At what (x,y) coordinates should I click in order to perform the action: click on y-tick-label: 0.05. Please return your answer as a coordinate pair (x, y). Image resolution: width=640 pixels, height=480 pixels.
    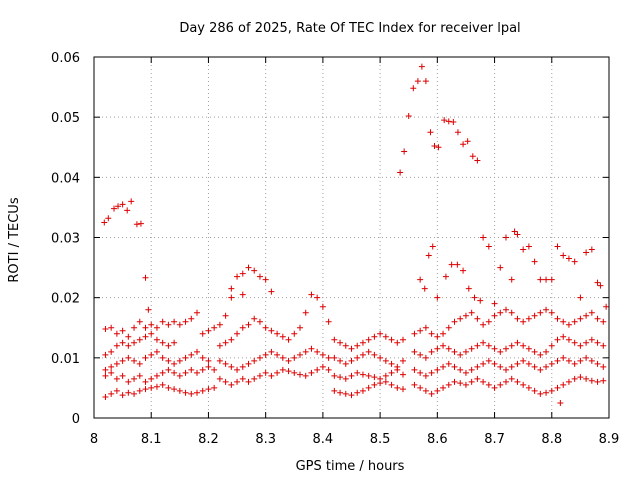
    Looking at the image, I should click on (65, 118).